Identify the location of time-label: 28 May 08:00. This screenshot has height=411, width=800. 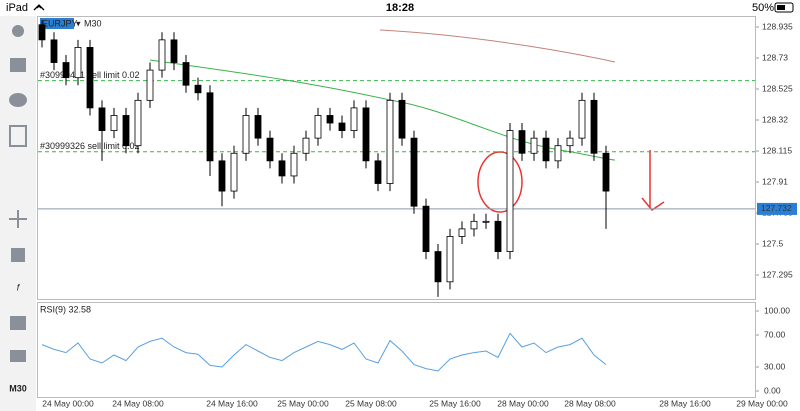
(590, 403).